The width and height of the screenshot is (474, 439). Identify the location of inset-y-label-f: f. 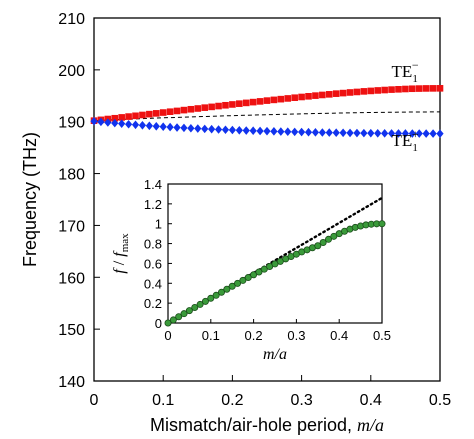
(119, 270).